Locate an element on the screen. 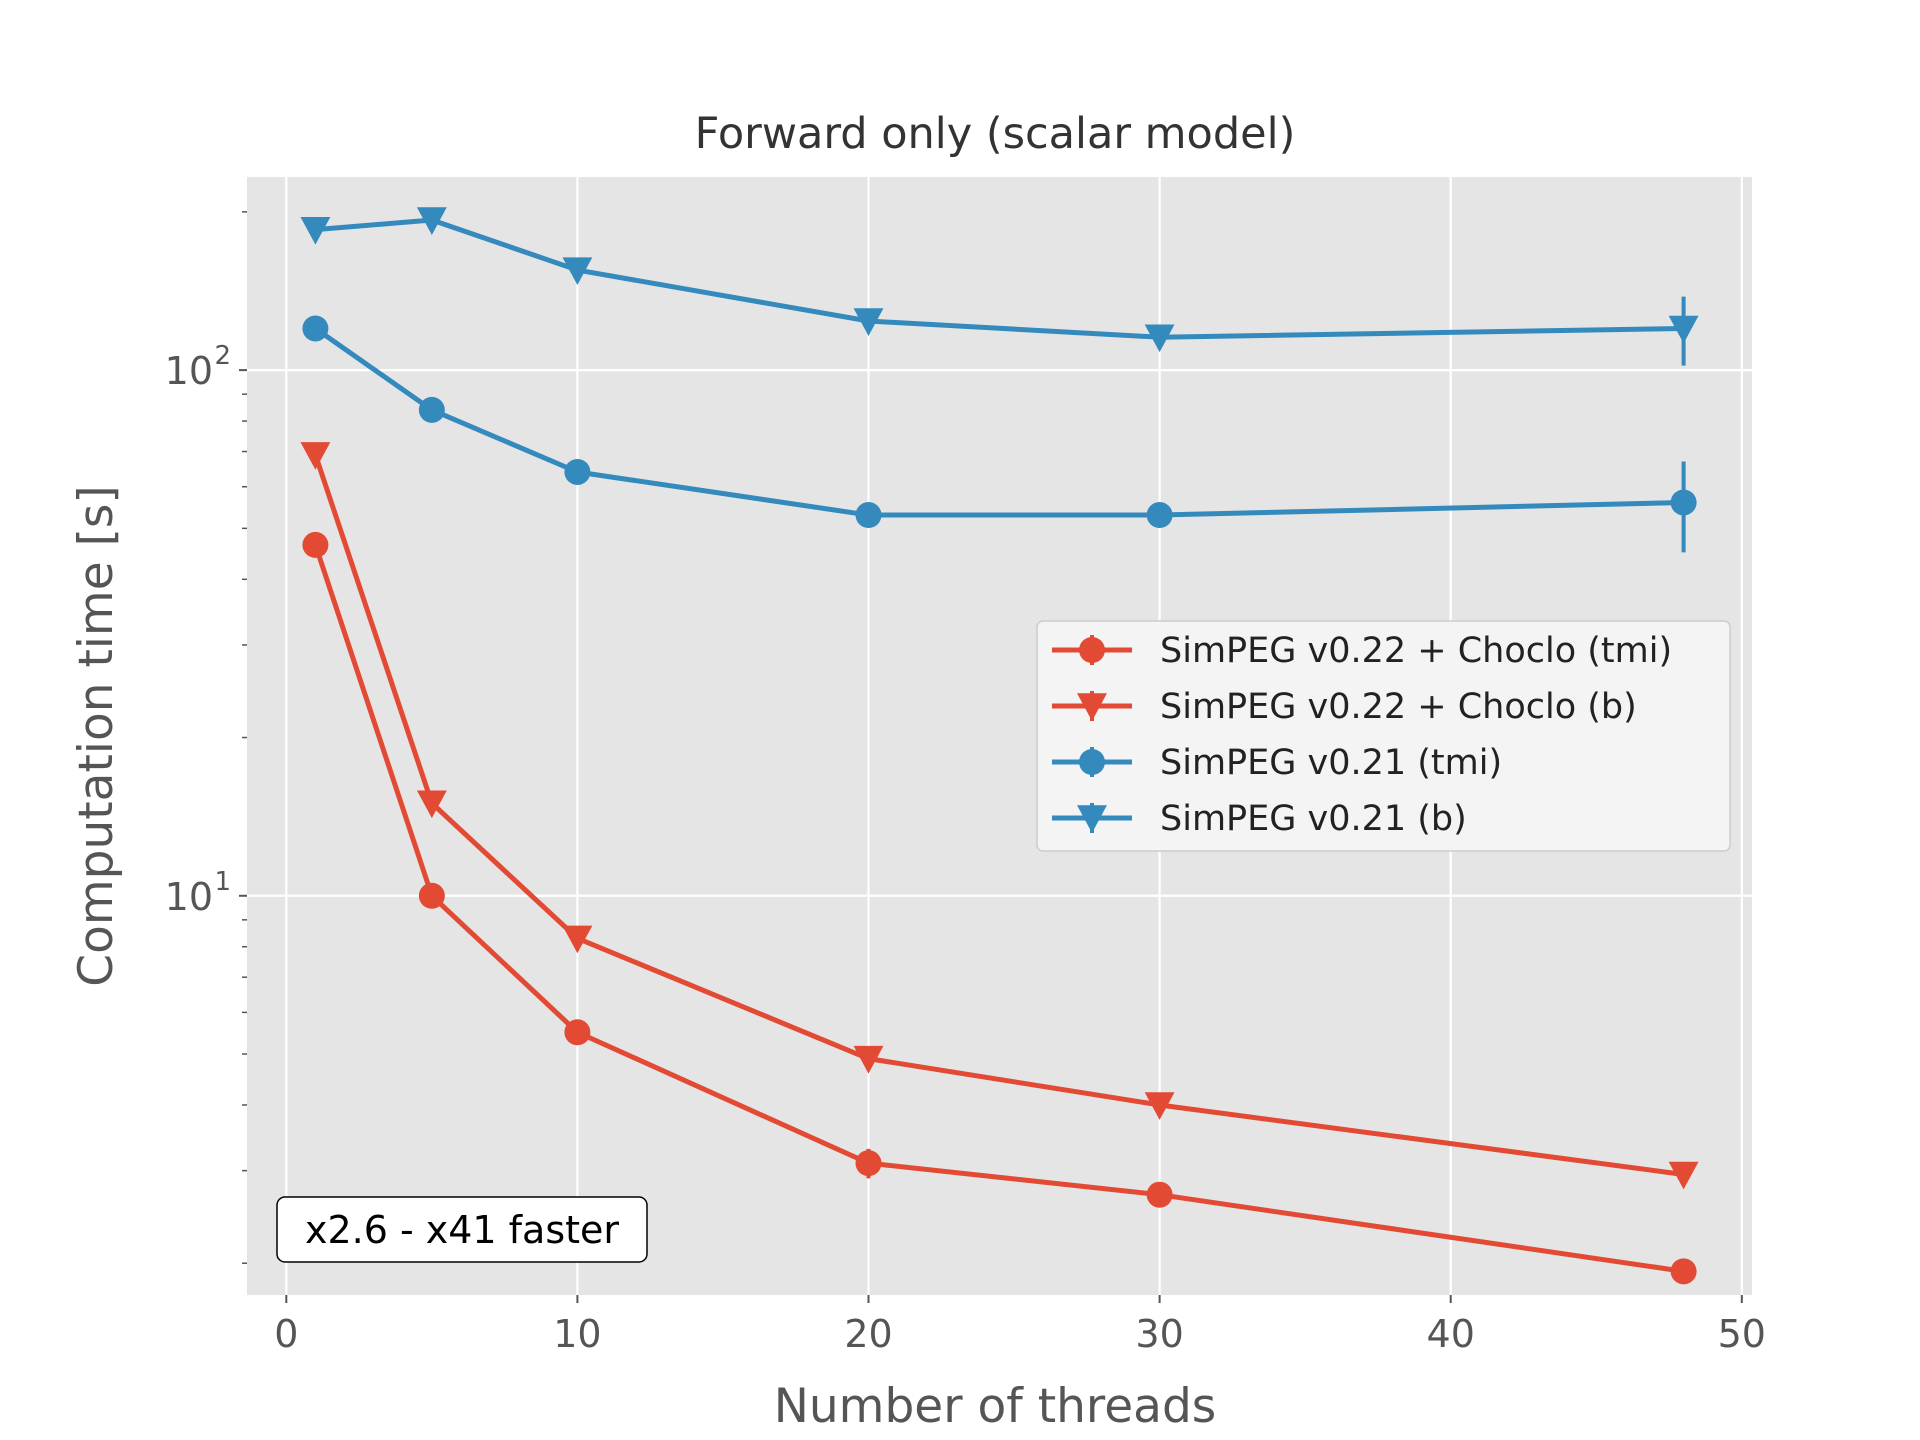 The image size is (1920, 1440). legend-label: SimPEG v0.22 + Choclo (b) is located at coordinates (1398, 707).